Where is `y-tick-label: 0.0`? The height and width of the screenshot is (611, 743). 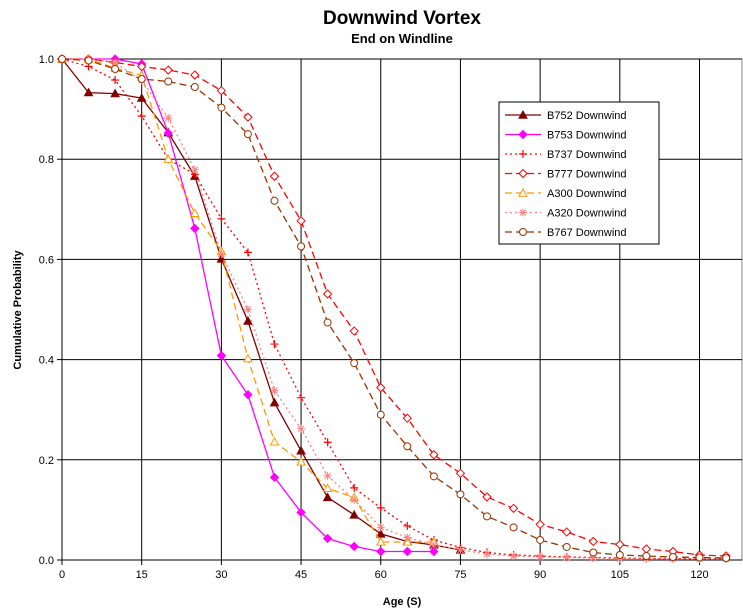
y-tick-label: 0.0 is located at coordinates (46, 561).